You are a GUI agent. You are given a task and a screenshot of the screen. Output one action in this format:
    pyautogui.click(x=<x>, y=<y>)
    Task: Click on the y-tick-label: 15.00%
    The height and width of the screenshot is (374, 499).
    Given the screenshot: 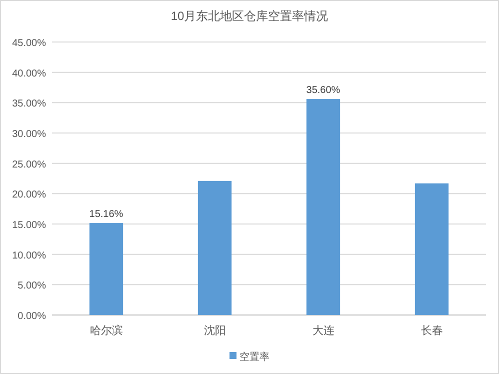 What is the action you would take?
    pyautogui.click(x=29, y=225)
    